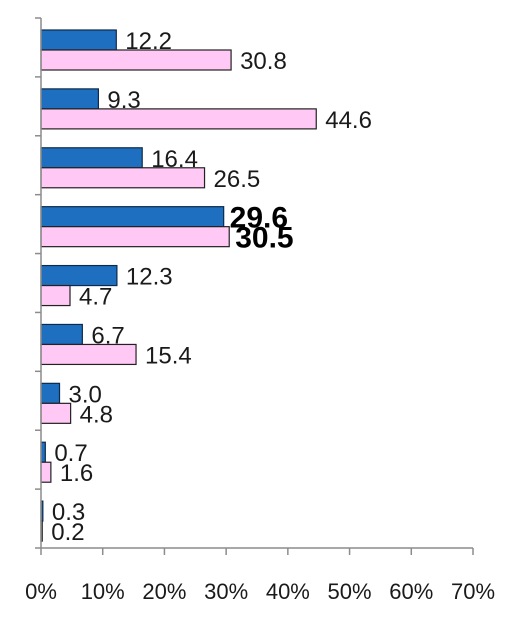 Image resolution: width=521 pixels, height=620 pixels. What do you see at coordinates (50, 393) in the screenshot?
I see `bar-s0-g6` at bounding box center [50, 393].